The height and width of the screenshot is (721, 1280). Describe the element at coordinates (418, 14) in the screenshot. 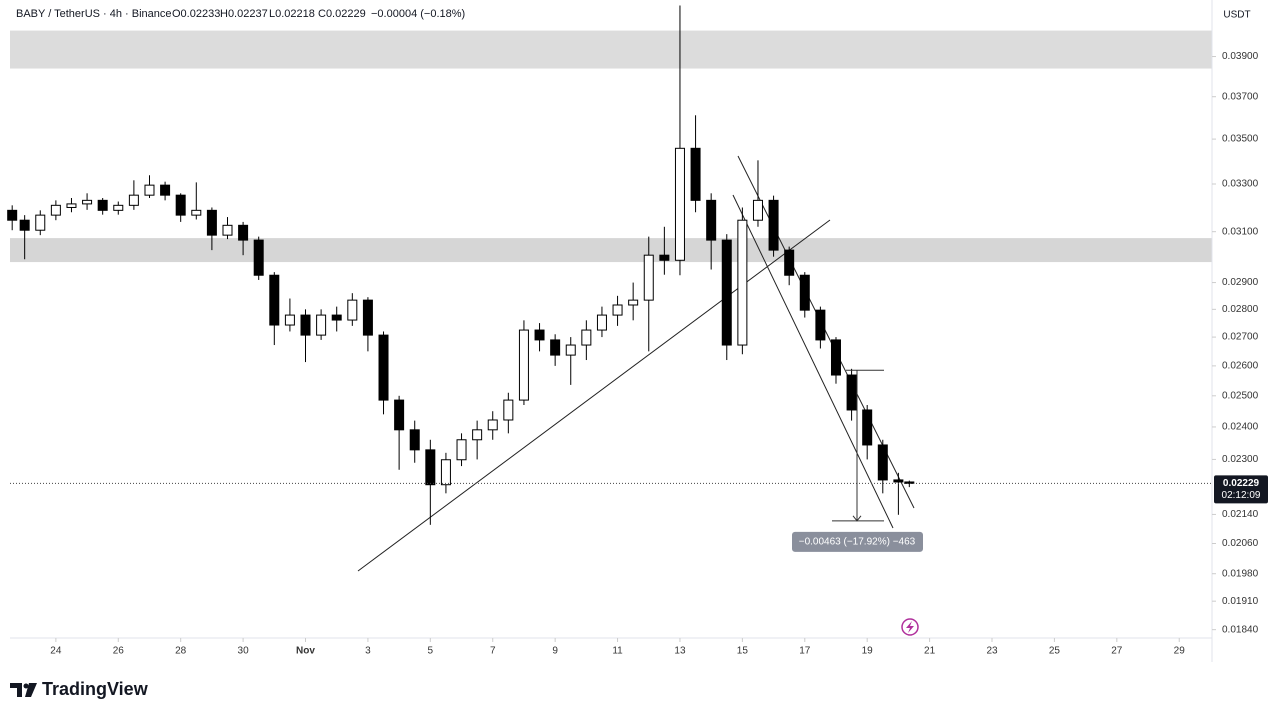

I see `ohlc-change: −0.00004 (−0.18%)` at that location.